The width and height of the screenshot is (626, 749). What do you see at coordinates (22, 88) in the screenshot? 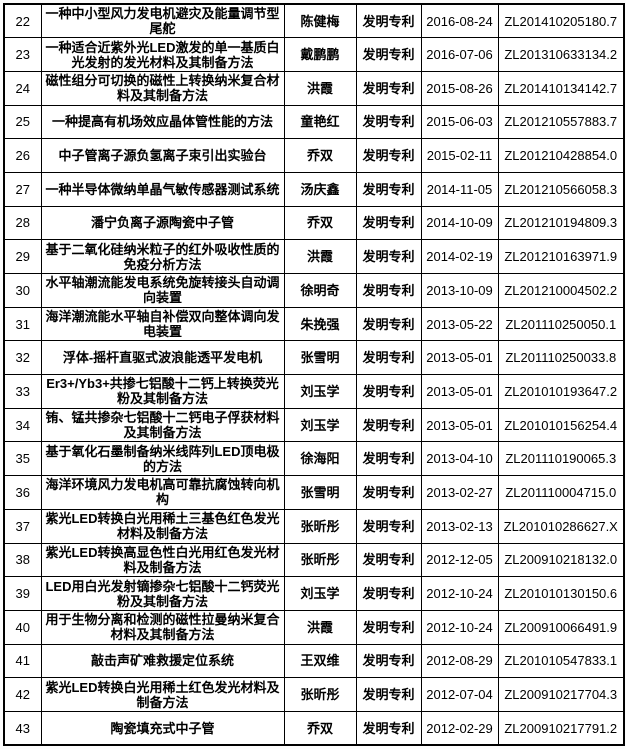
I see `row-number-cell: 24` at bounding box center [22, 88].